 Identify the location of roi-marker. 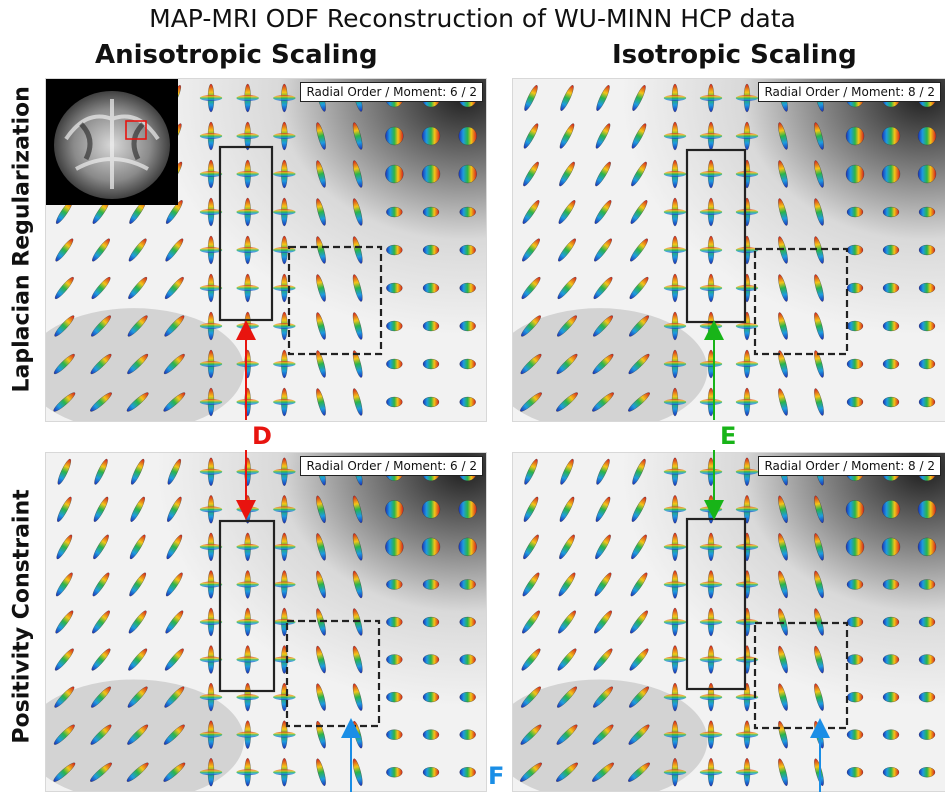
(136, 130).